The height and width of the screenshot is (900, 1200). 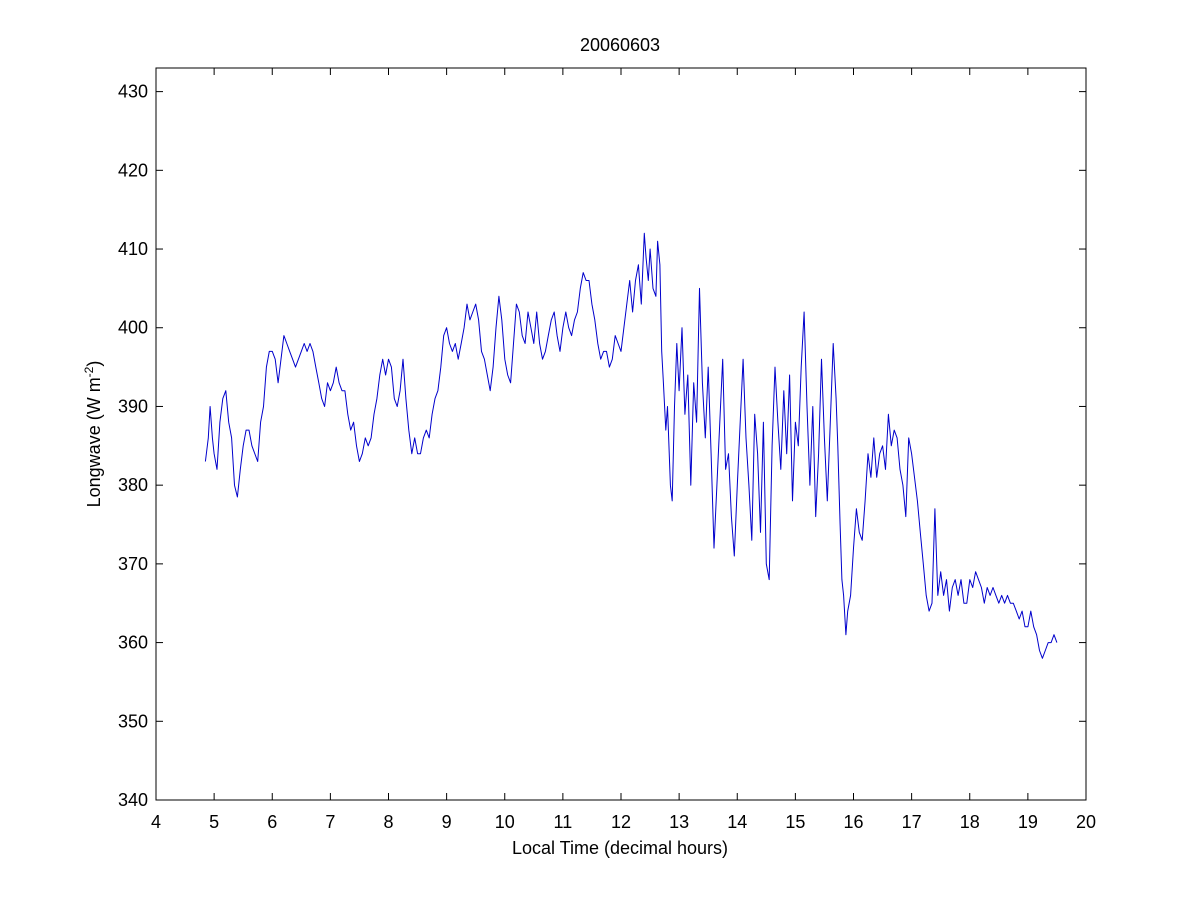 I want to click on x-tick-label: 4, so click(x=156, y=822).